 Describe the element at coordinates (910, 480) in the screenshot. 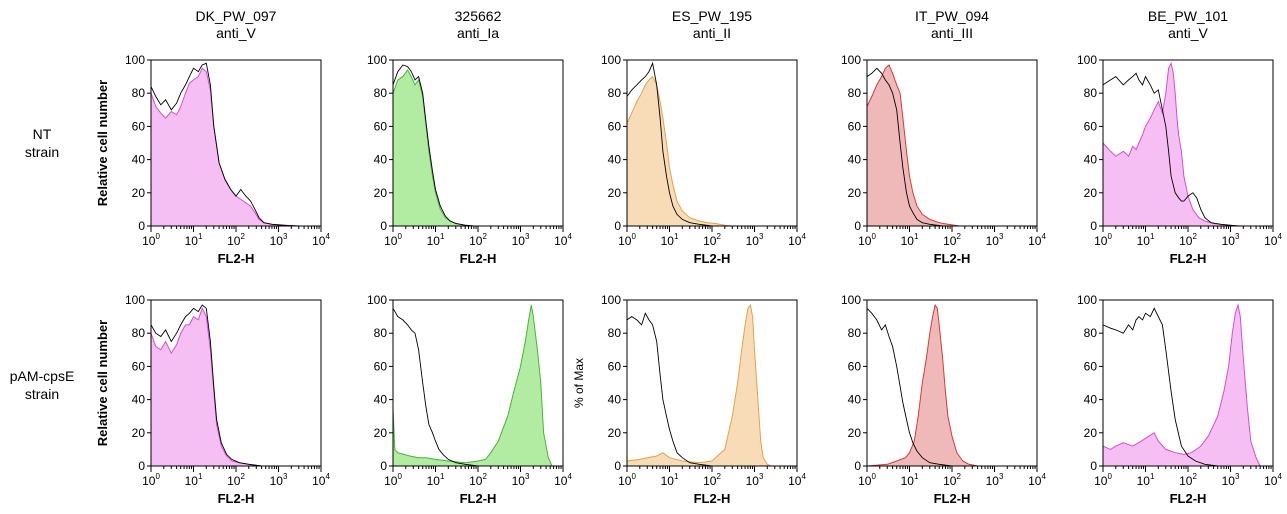

I see `panel-r1c3-xtick-label-1: 10¹` at that location.